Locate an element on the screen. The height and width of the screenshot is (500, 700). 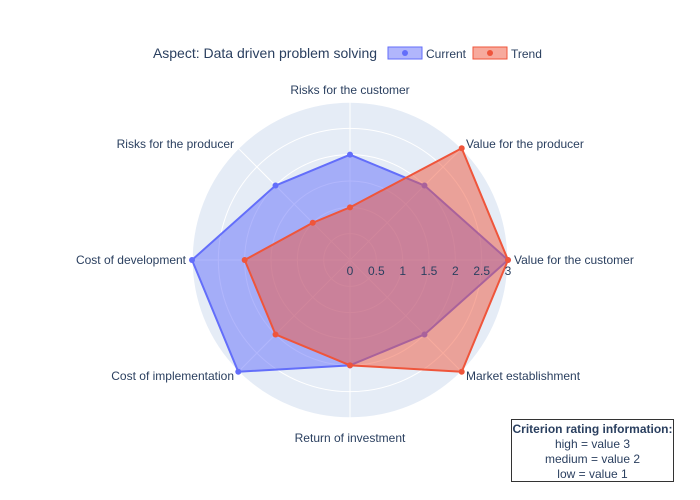
category-label: Value for the customer is located at coordinates (574, 260).